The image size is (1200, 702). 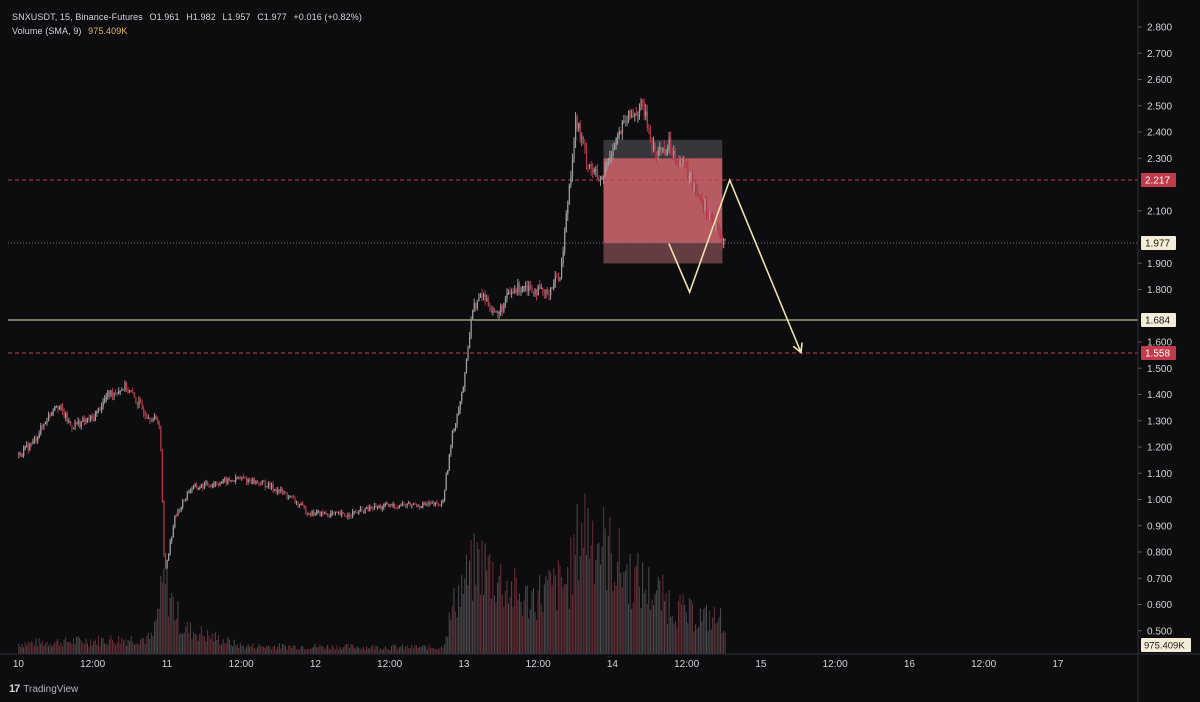 I want to click on projection-path, so click(x=735, y=266).